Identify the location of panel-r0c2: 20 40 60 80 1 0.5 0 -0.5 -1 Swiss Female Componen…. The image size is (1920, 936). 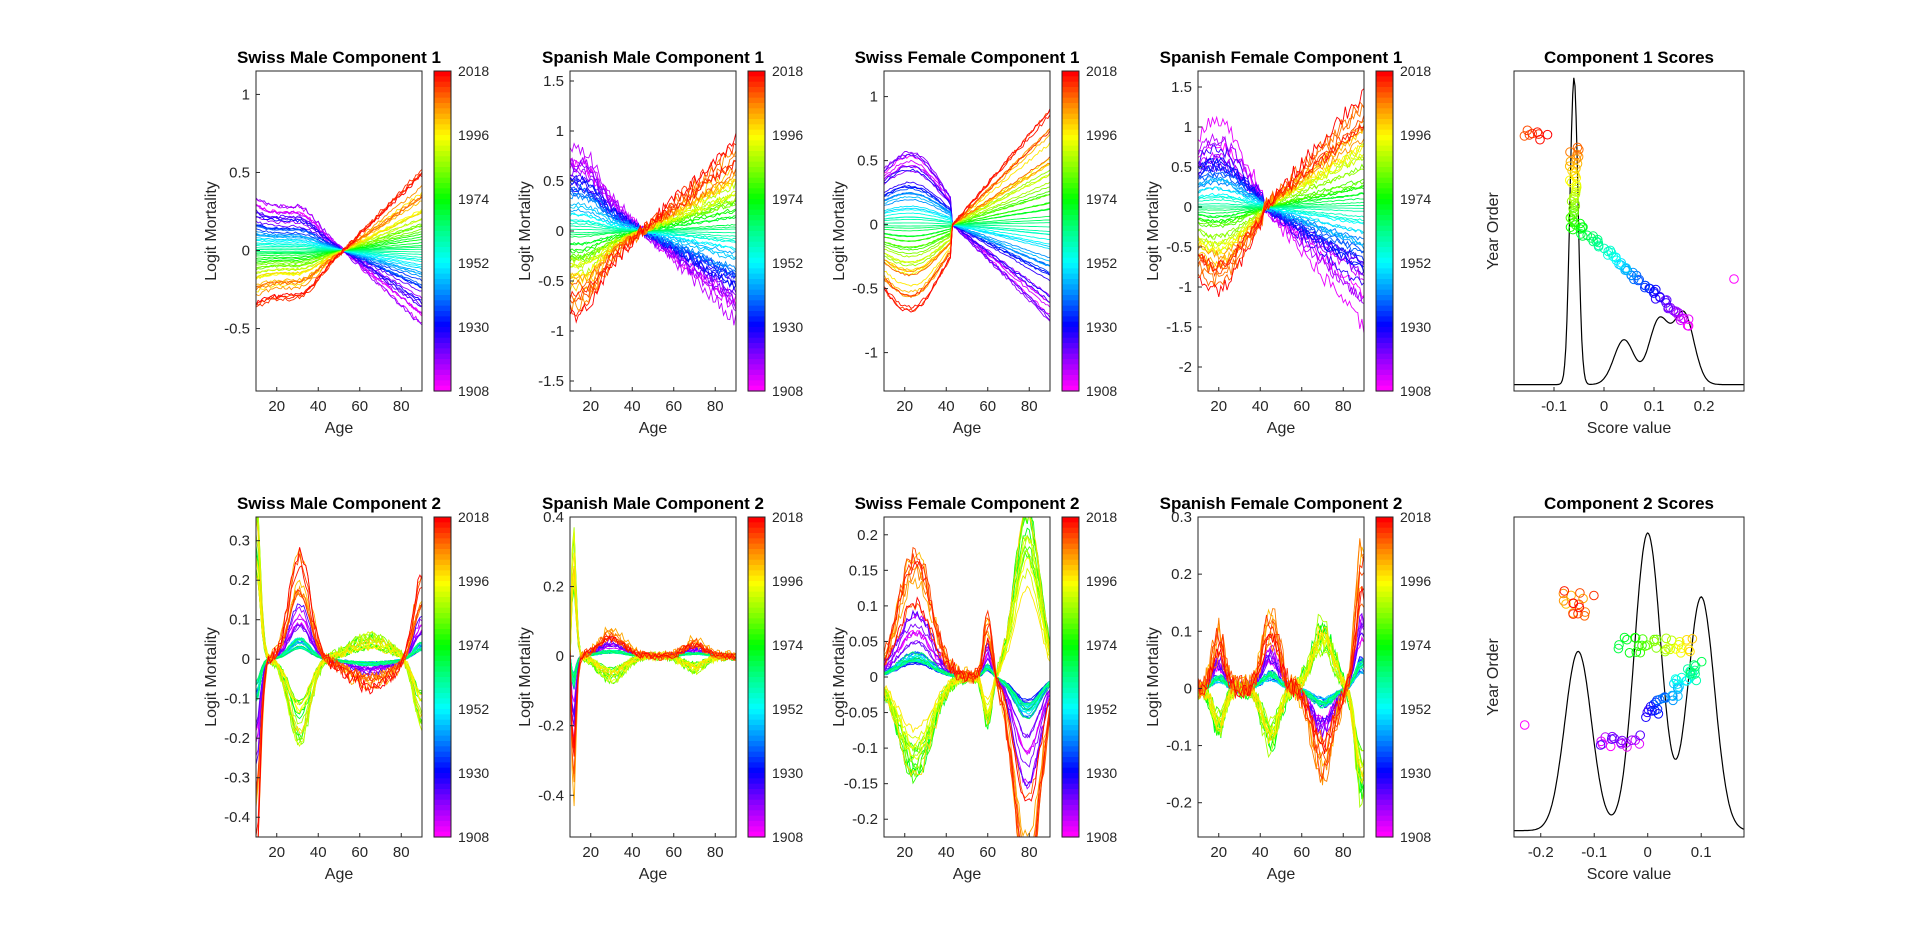
(974, 242).